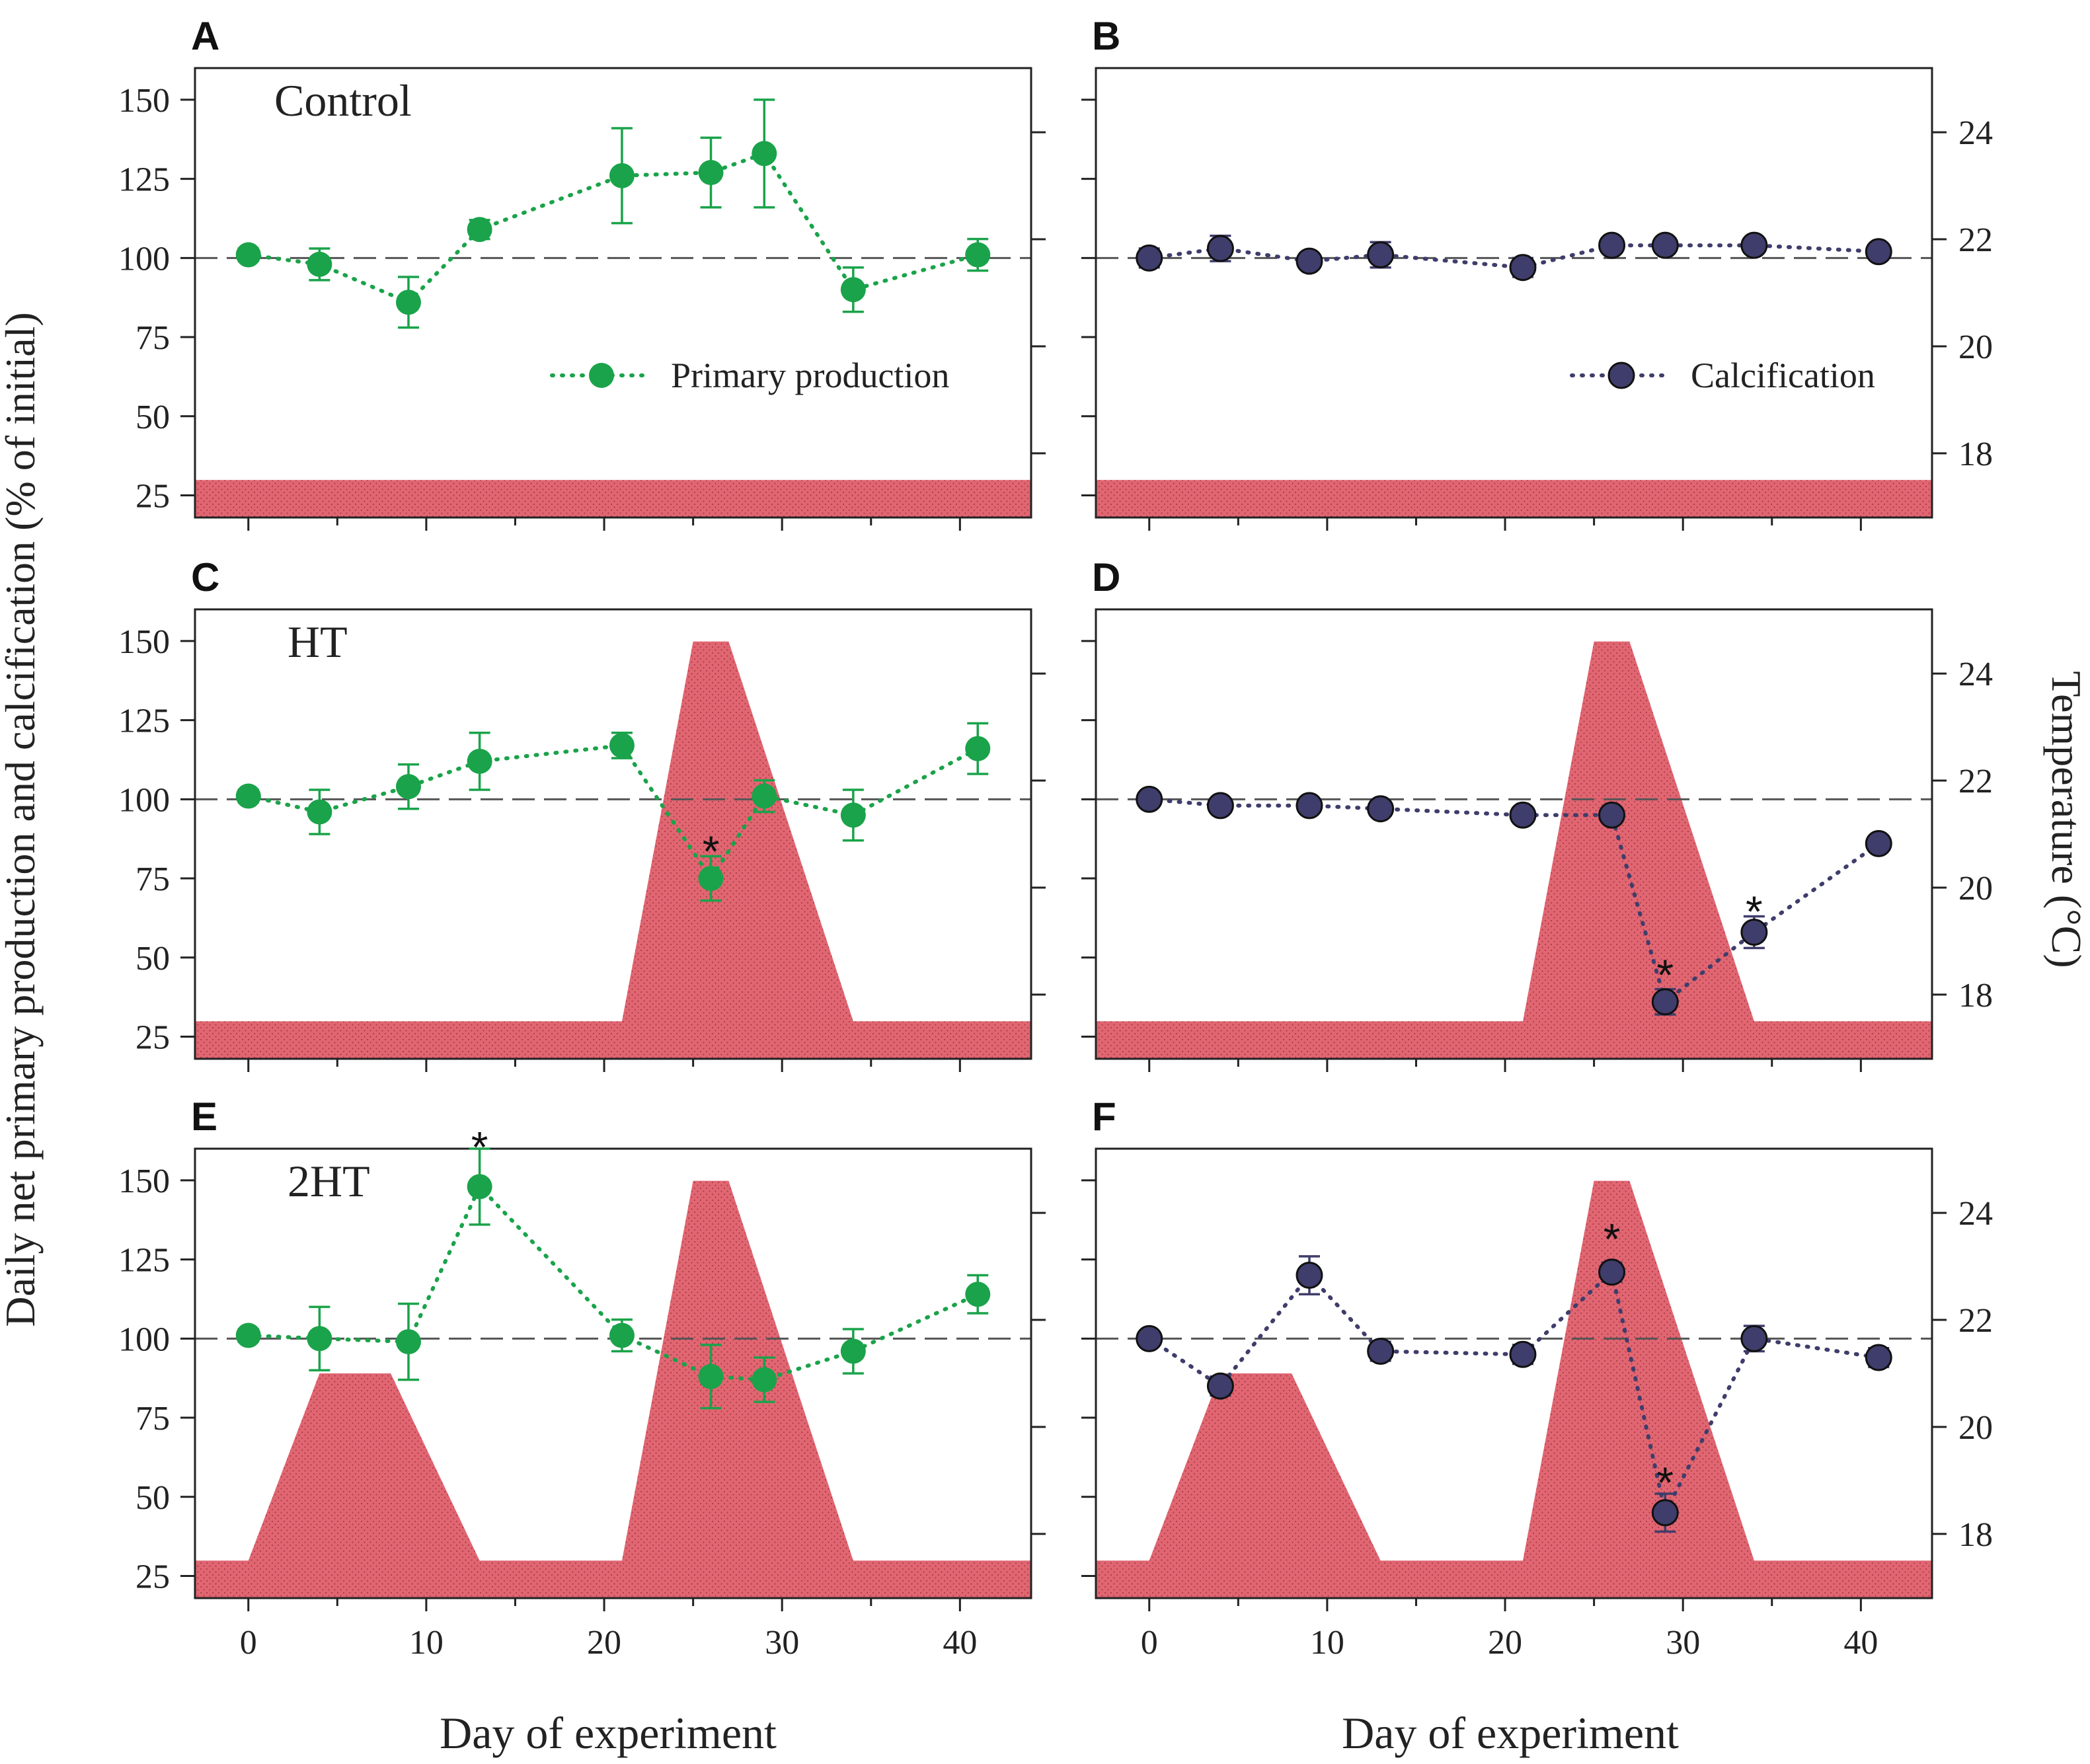  Describe the element at coordinates (1106, 36) in the screenshot. I see `panel-letter: B` at that location.